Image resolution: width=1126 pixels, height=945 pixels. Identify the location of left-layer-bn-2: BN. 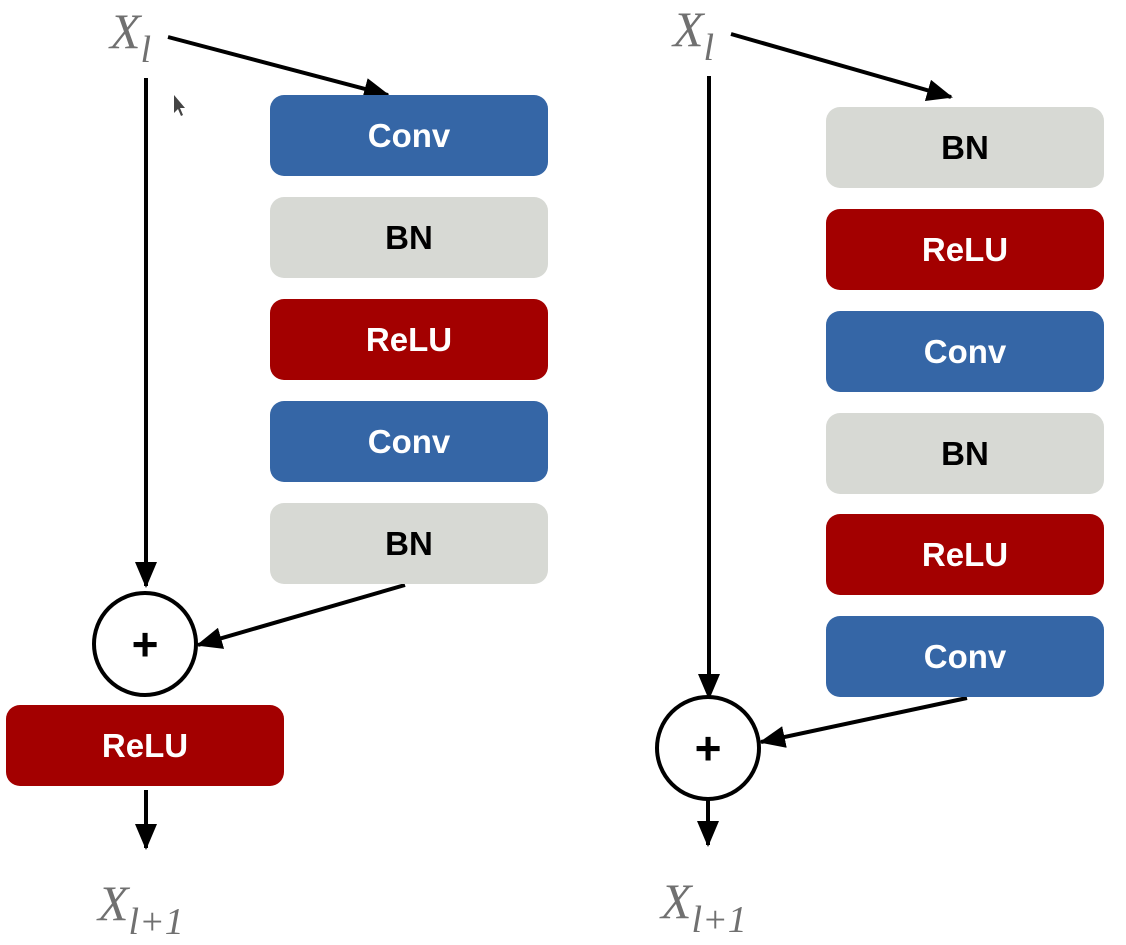
(409, 543).